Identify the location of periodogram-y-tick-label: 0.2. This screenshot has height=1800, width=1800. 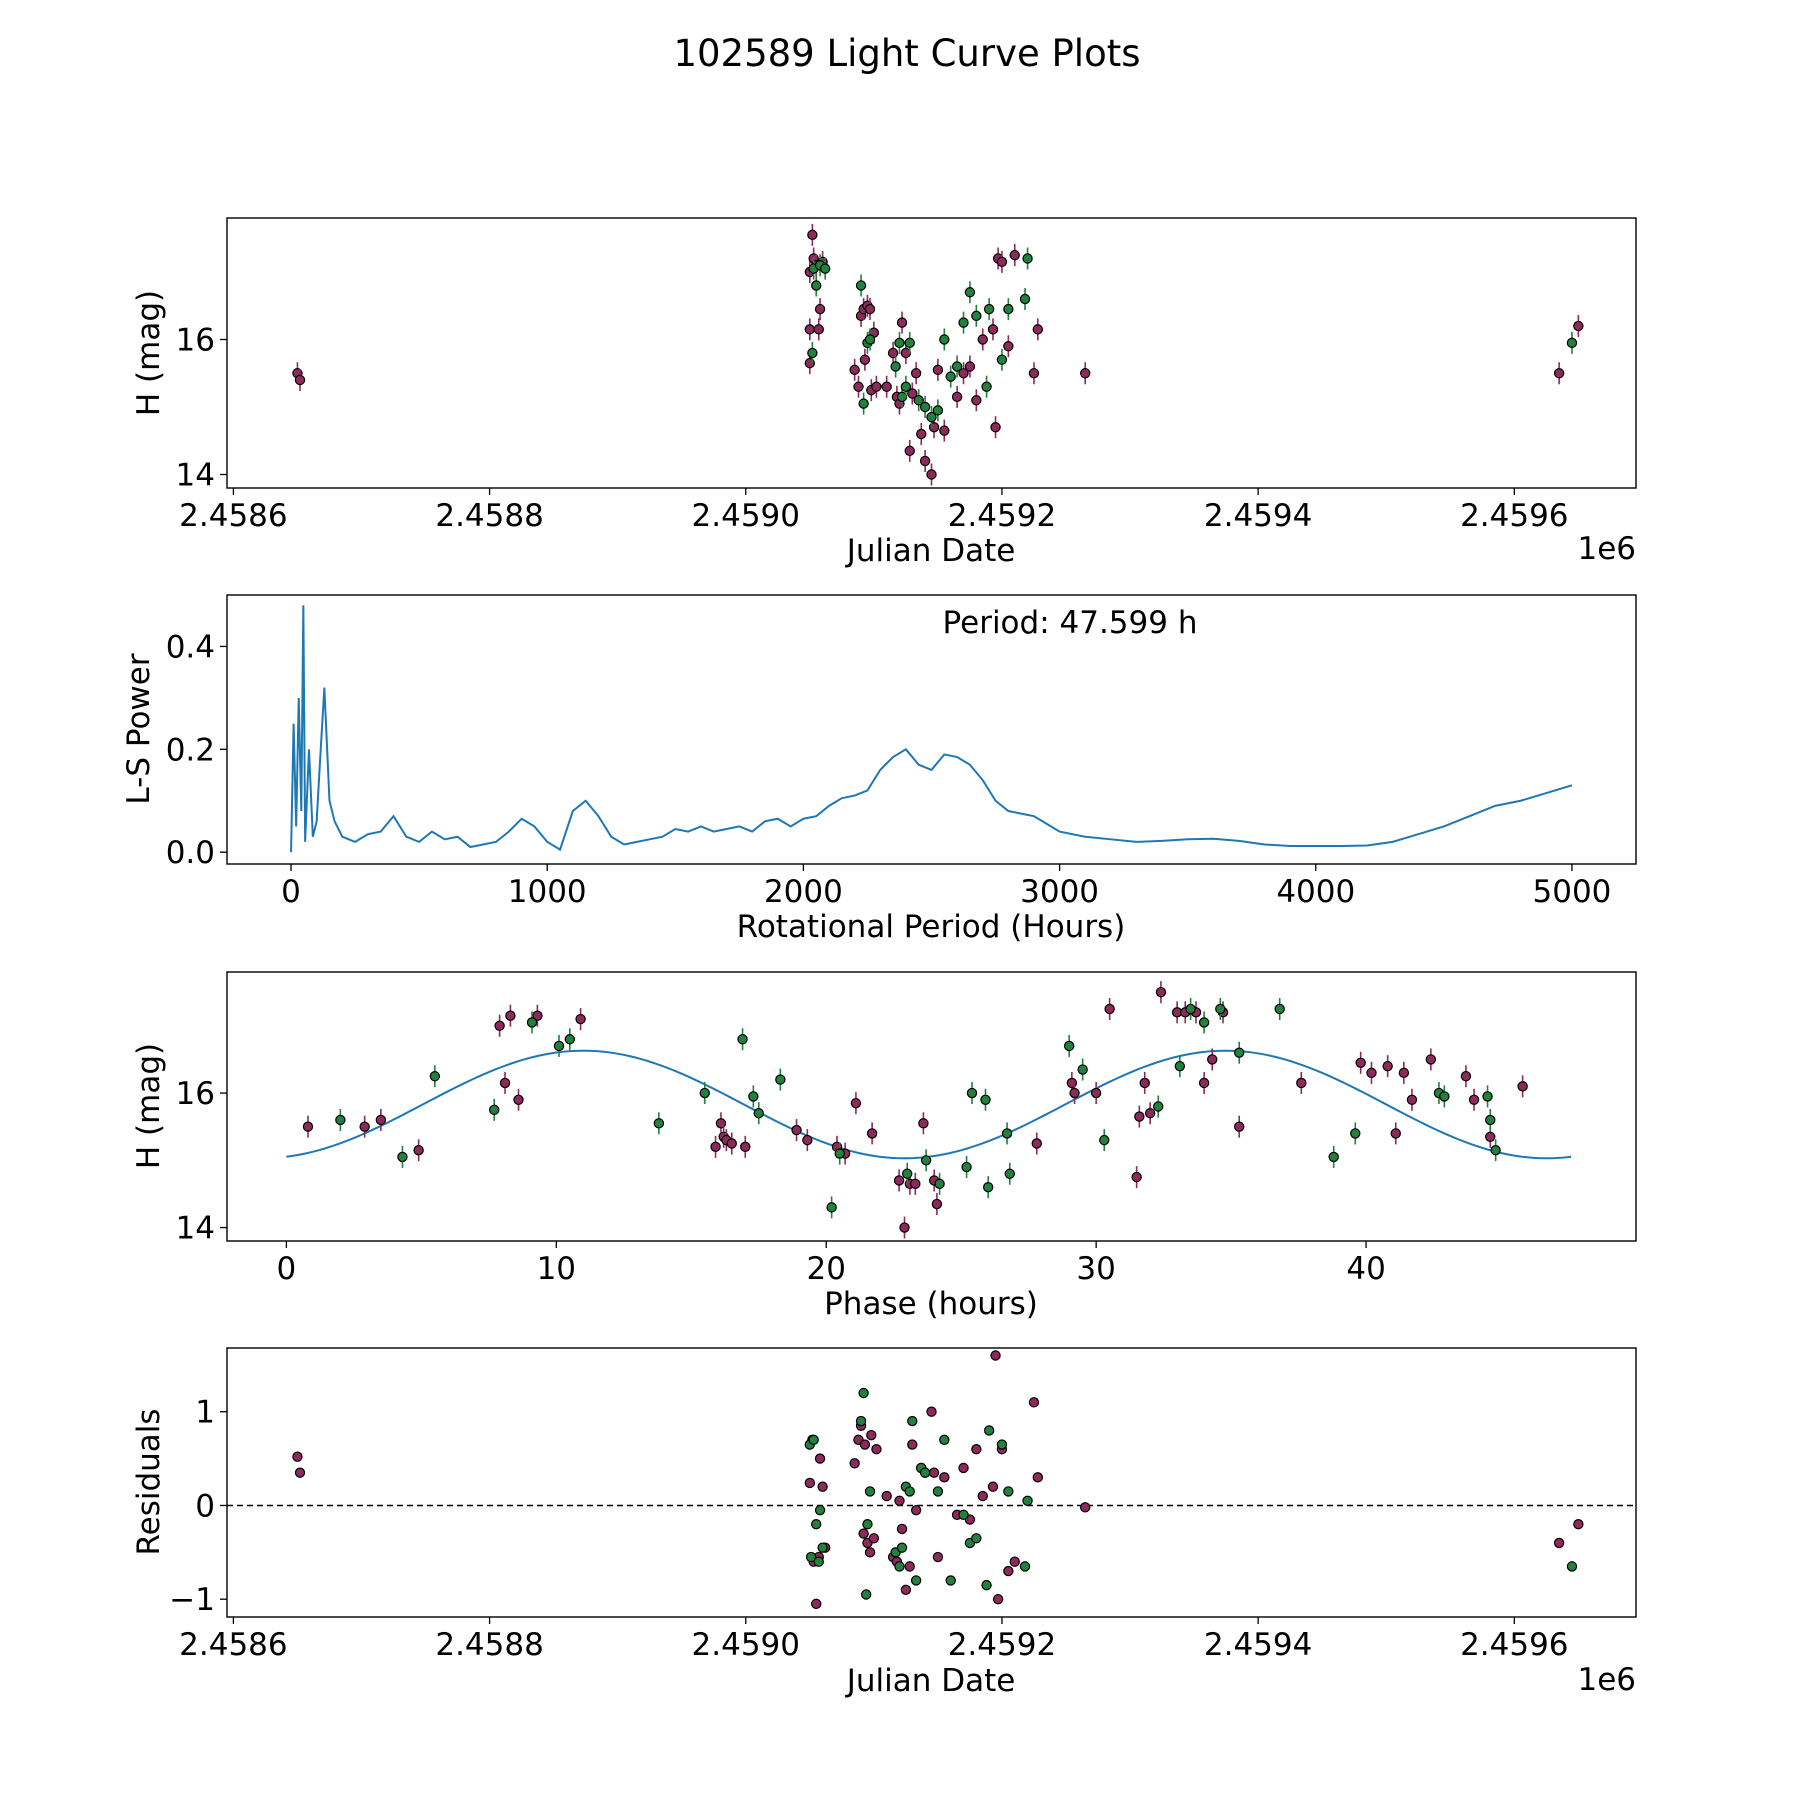
(190, 750).